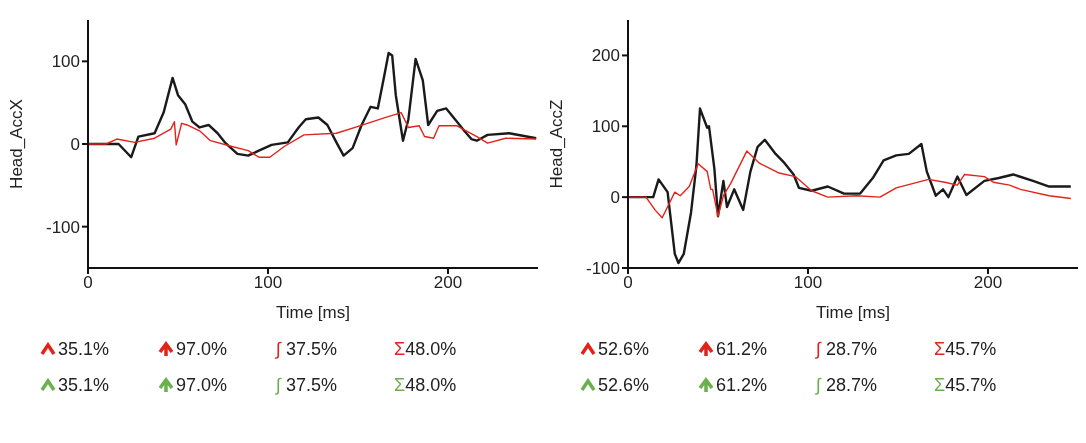 The height and width of the screenshot is (443, 1086). What do you see at coordinates (605, 56) in the screenshot?
I see `y-tick-label: 200` at bounding box center [605, 56].